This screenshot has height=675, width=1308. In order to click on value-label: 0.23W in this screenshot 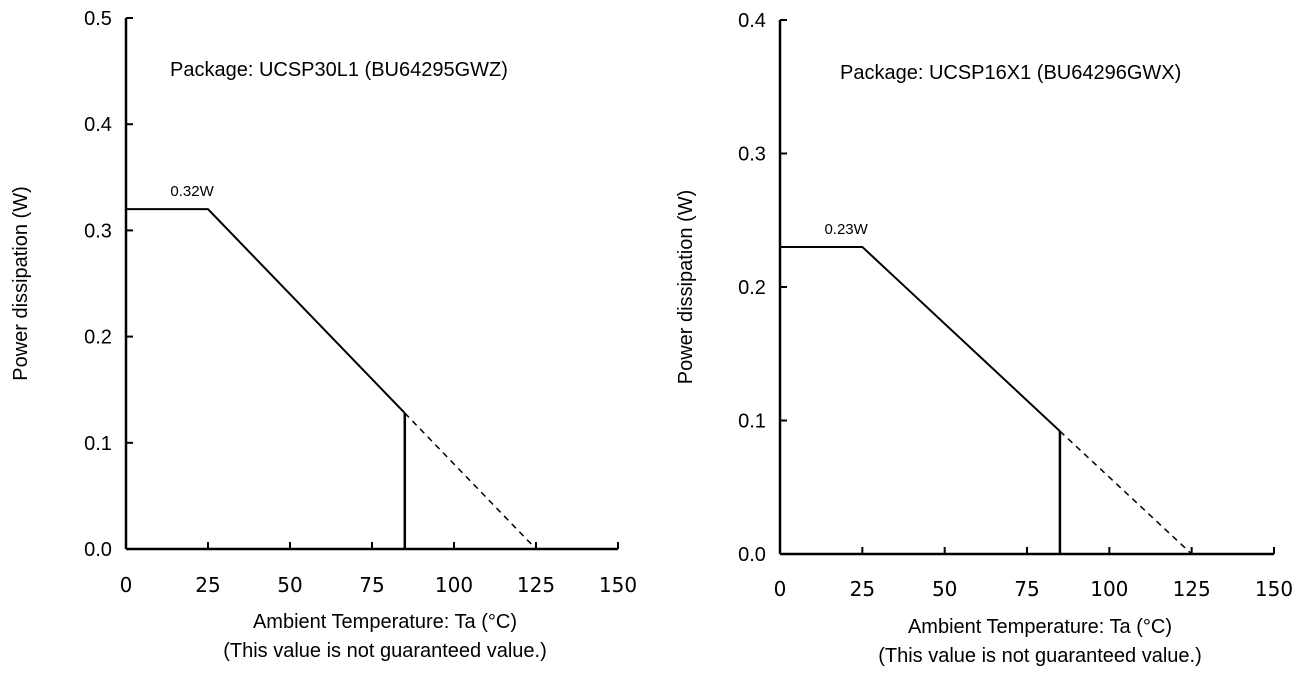, I will do `click(846, 229)`.